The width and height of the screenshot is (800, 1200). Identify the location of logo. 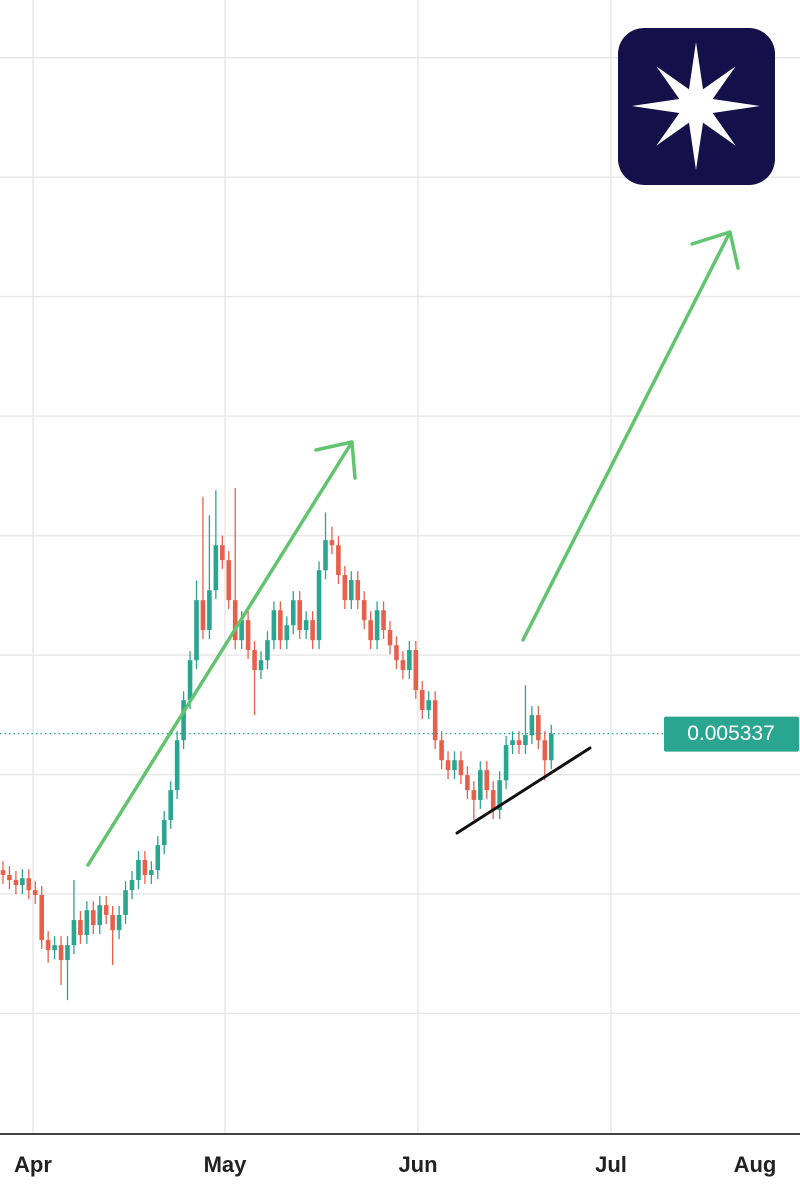
(696, 106).